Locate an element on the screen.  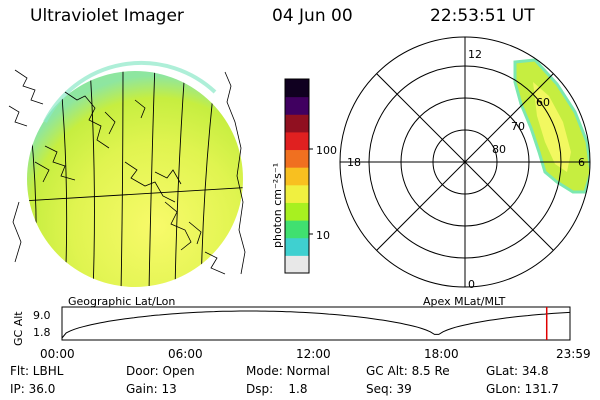
footer-glon: GLon: 131.7 is located at coordinates (522, 389).